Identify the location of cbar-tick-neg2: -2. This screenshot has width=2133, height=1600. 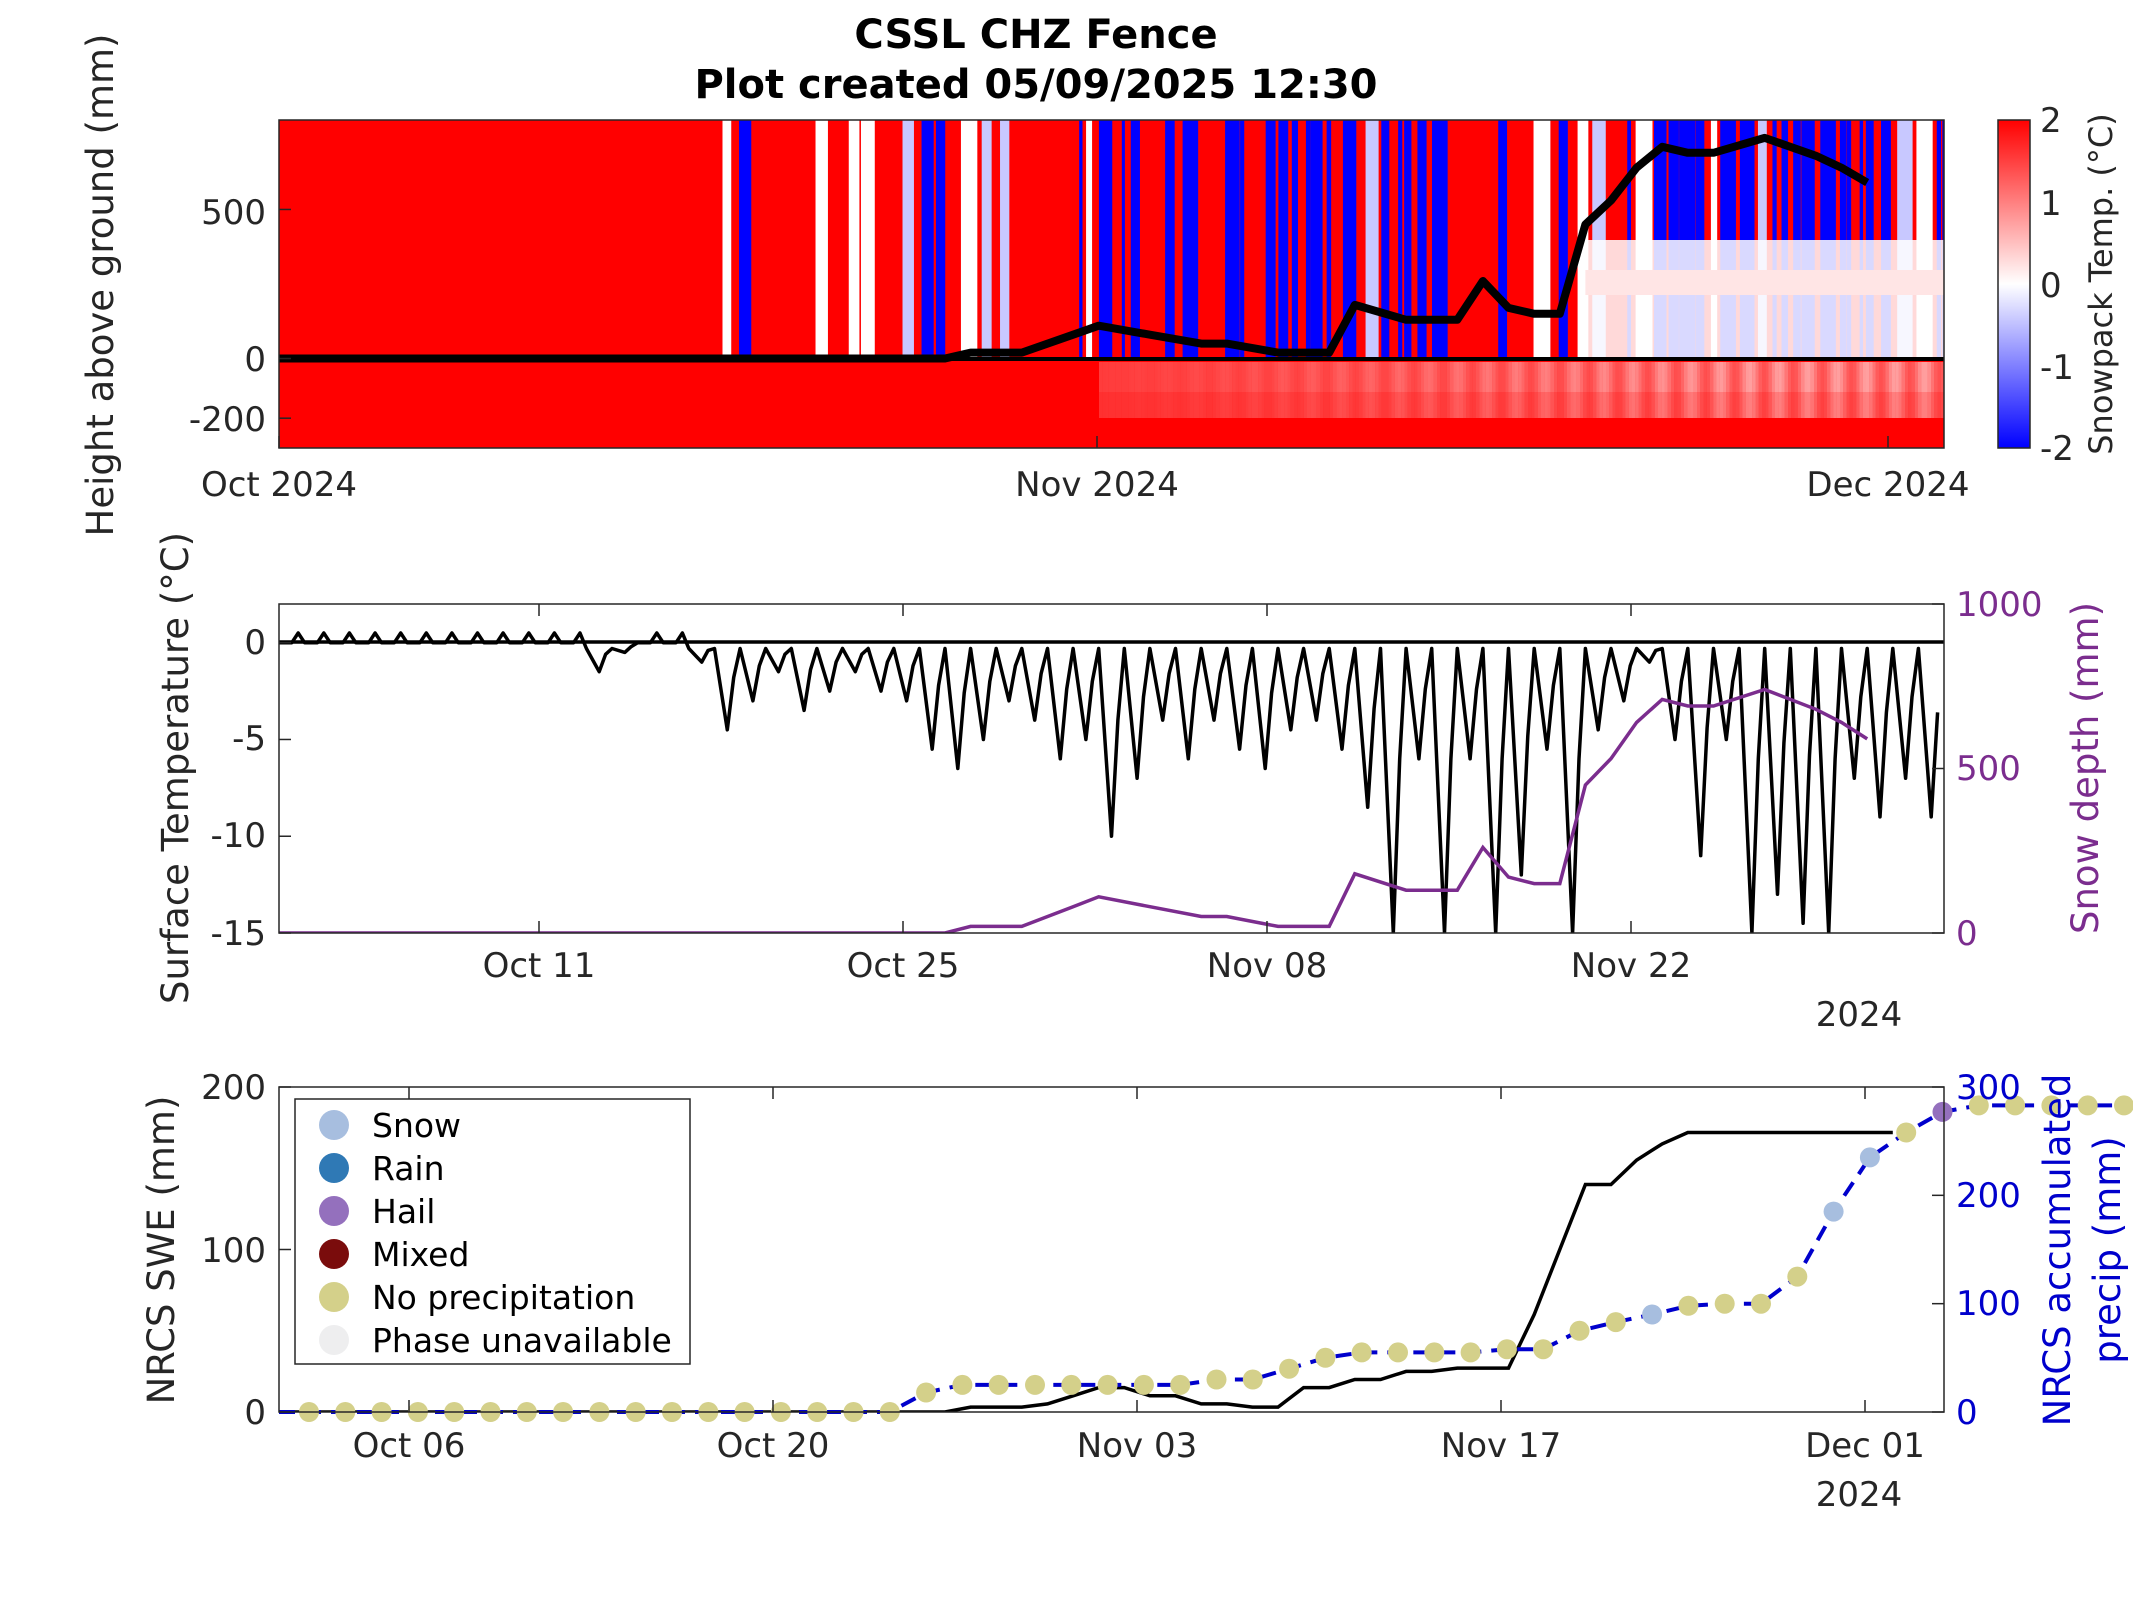
(2057, 449).